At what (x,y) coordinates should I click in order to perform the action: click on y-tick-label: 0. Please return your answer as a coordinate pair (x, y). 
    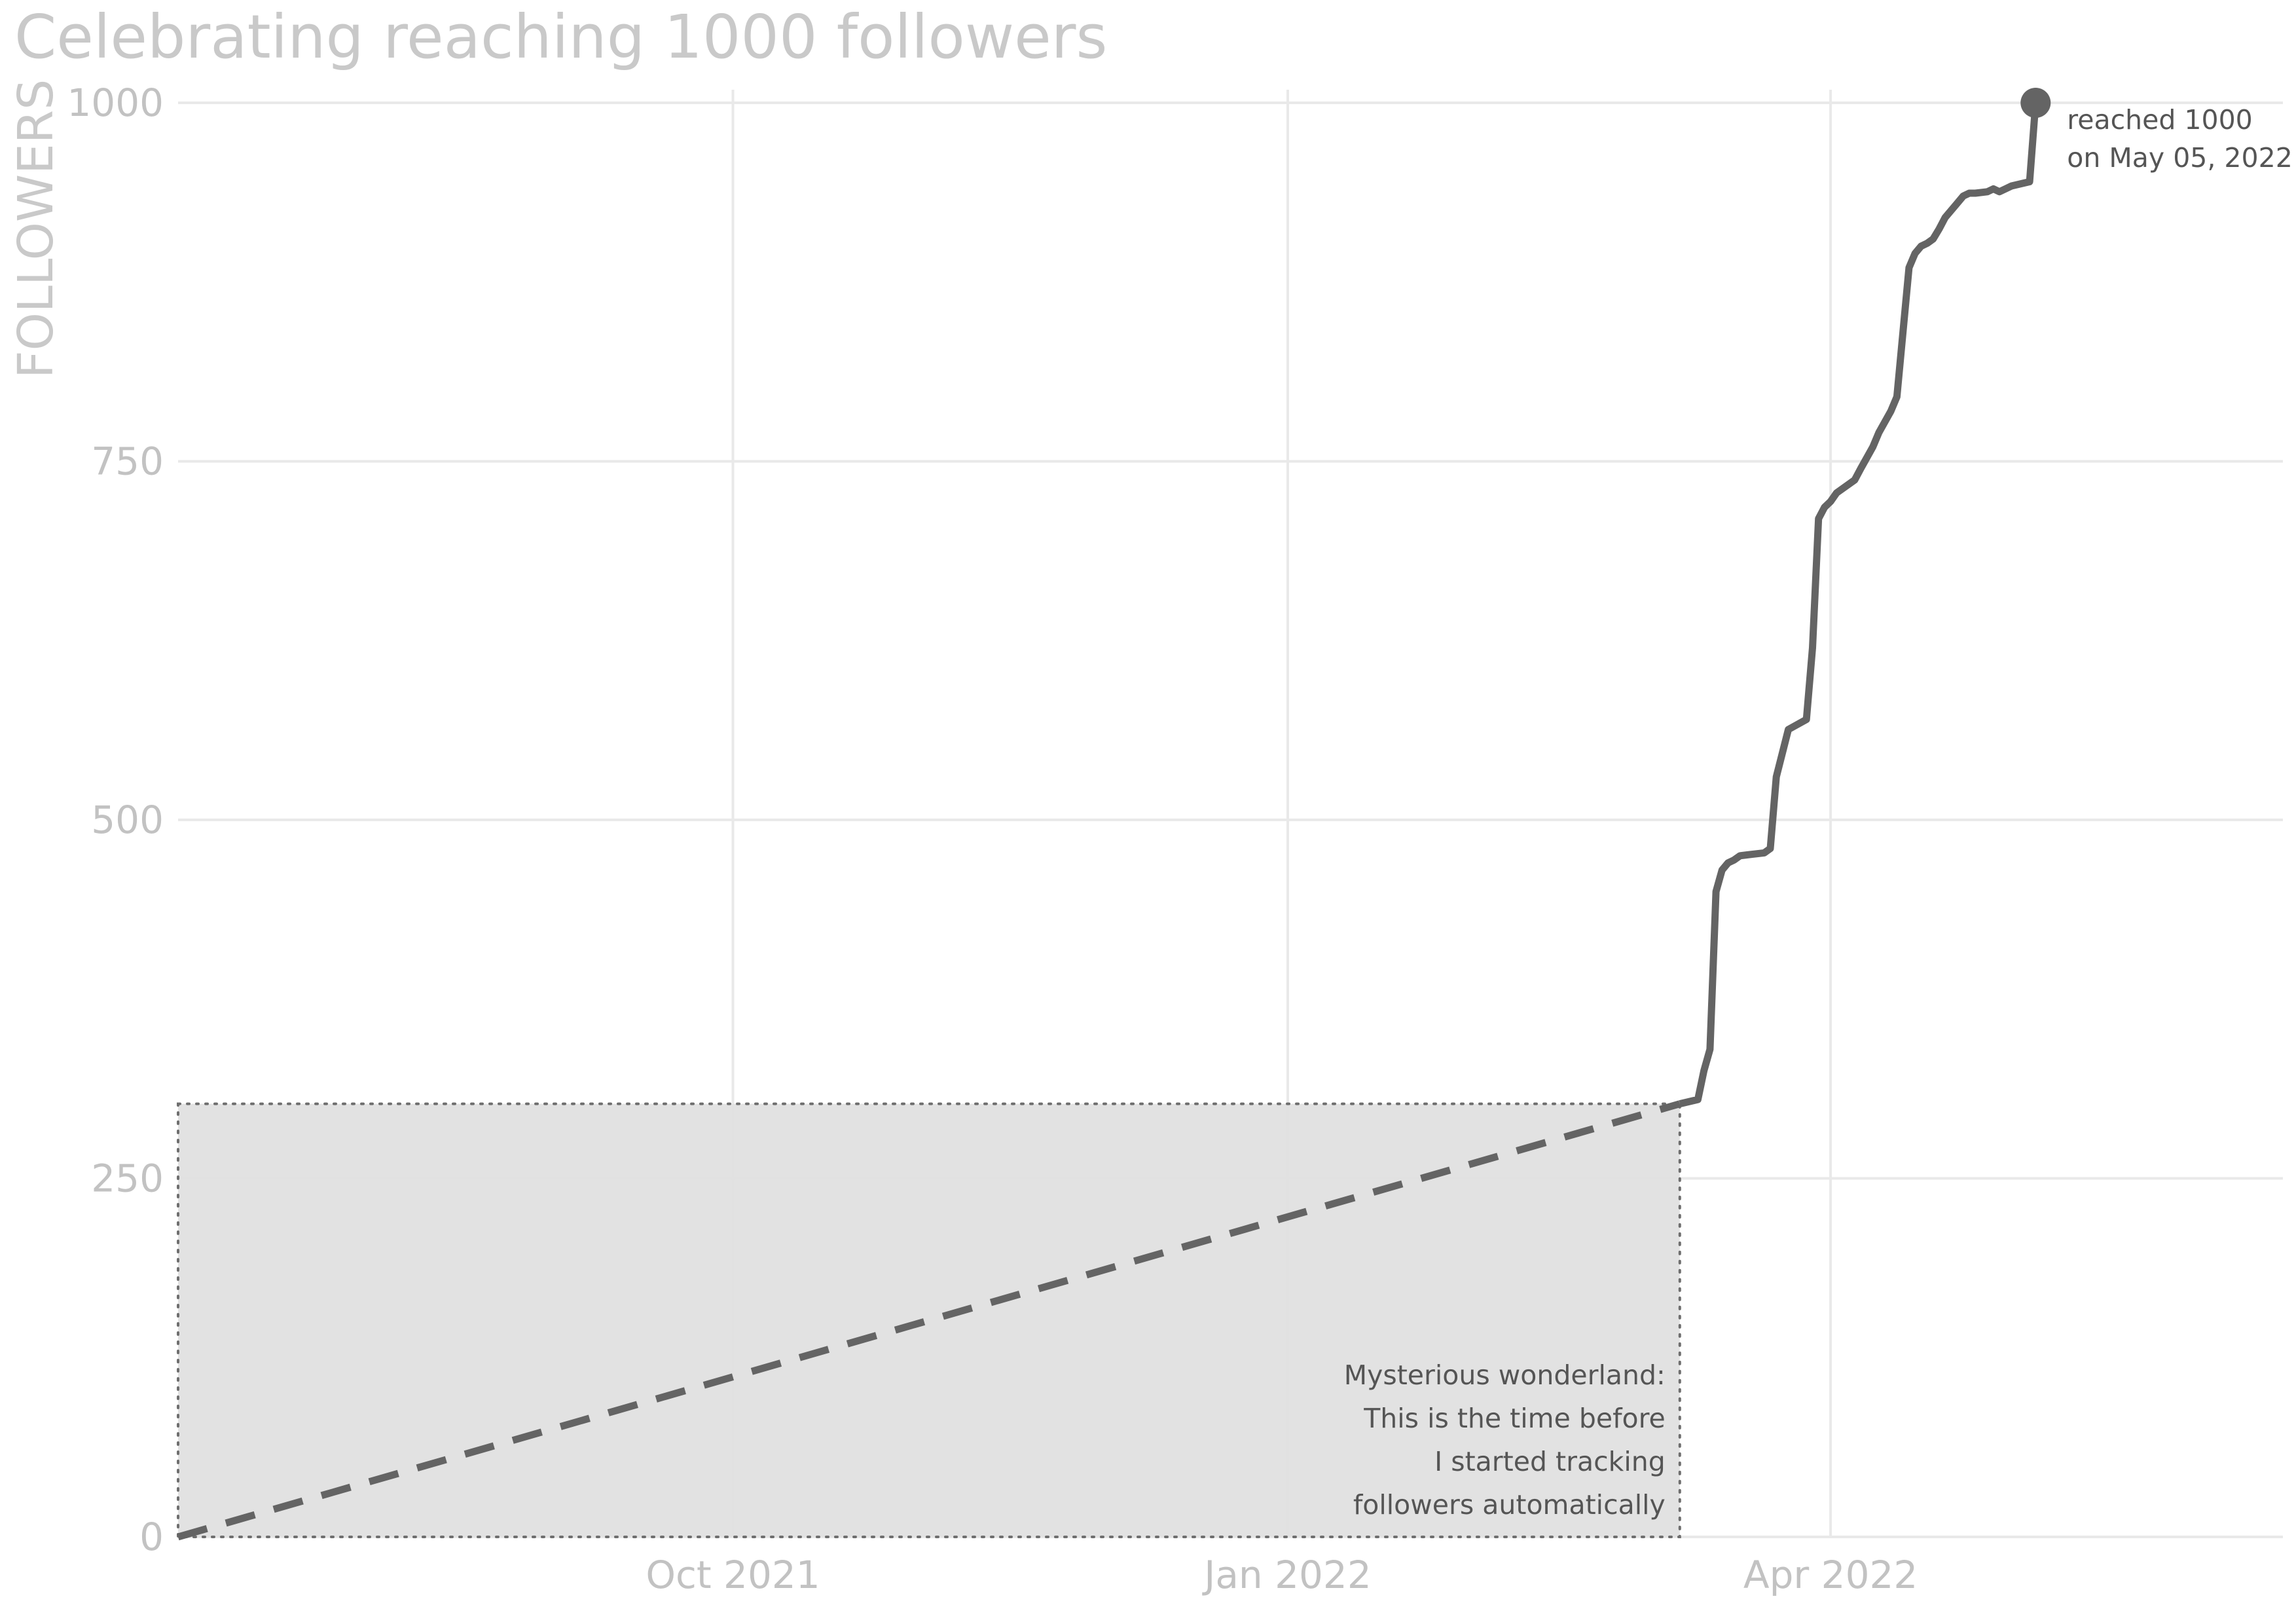
    Looking at the image, I should click on (151, 1537).